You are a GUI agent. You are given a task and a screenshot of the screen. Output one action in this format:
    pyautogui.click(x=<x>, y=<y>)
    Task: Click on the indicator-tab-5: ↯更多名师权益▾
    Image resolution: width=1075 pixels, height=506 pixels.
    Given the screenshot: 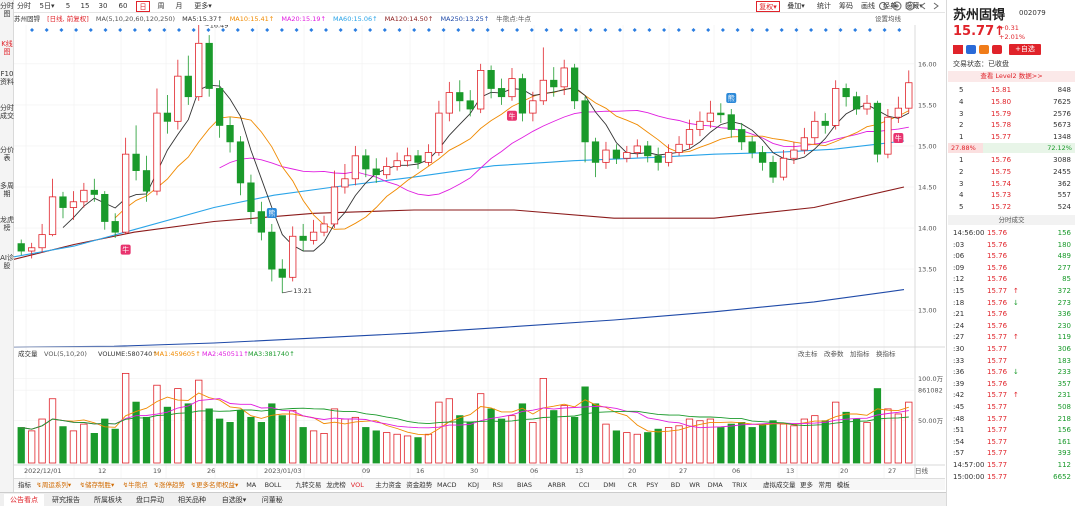 What is the action you would take?
    pyautogui.click(x=214, y=485)
    